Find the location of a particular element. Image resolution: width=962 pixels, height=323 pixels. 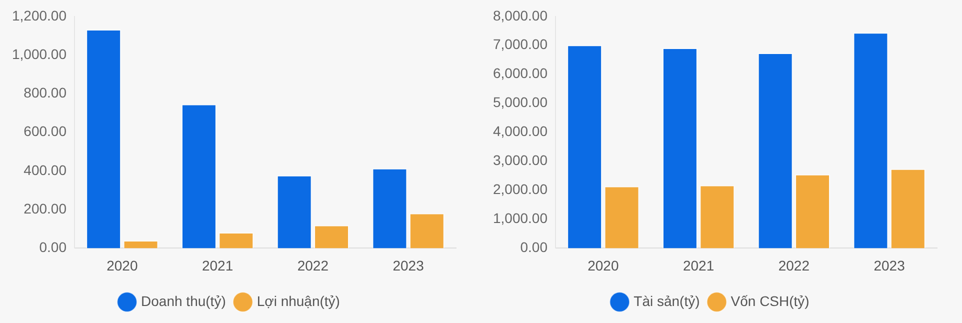

y-tick-label: 8,000.00 is located at coordinates (520, 15).